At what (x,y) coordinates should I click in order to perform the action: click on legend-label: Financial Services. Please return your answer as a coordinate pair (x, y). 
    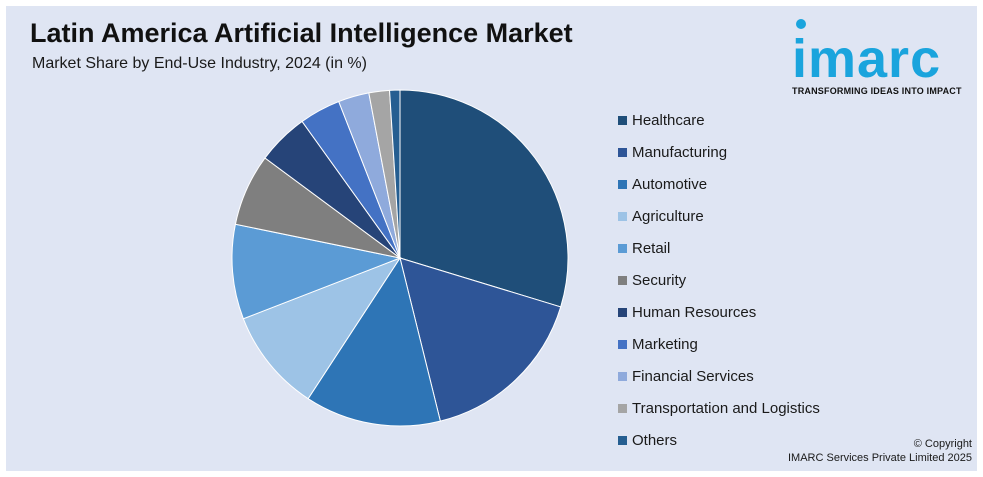
    Looking at the image, I should click on (693, 376).